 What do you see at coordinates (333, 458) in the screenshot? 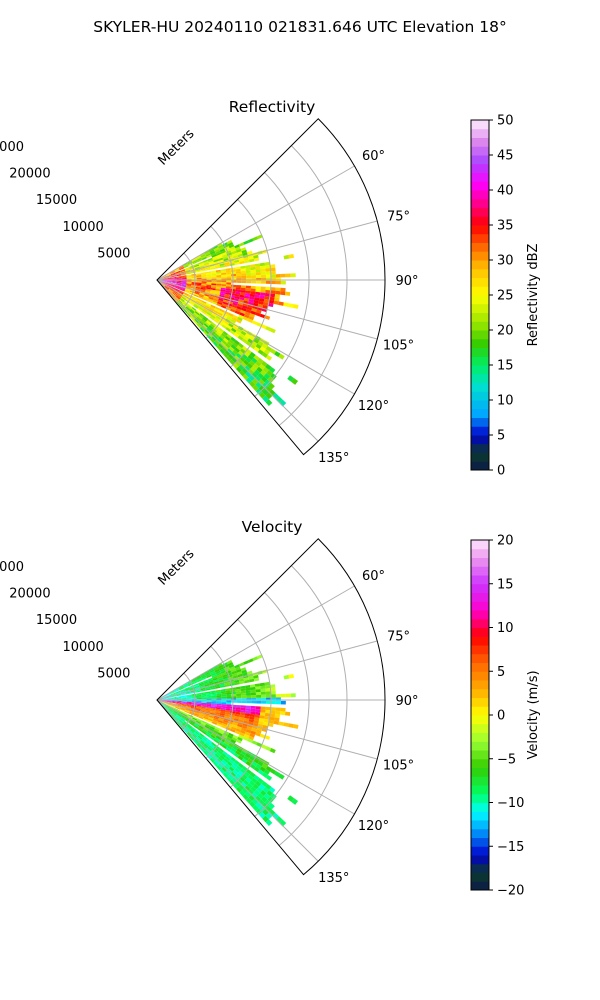
I see `azimuth-tick-label: 135°` at bounding box center [333, 458].